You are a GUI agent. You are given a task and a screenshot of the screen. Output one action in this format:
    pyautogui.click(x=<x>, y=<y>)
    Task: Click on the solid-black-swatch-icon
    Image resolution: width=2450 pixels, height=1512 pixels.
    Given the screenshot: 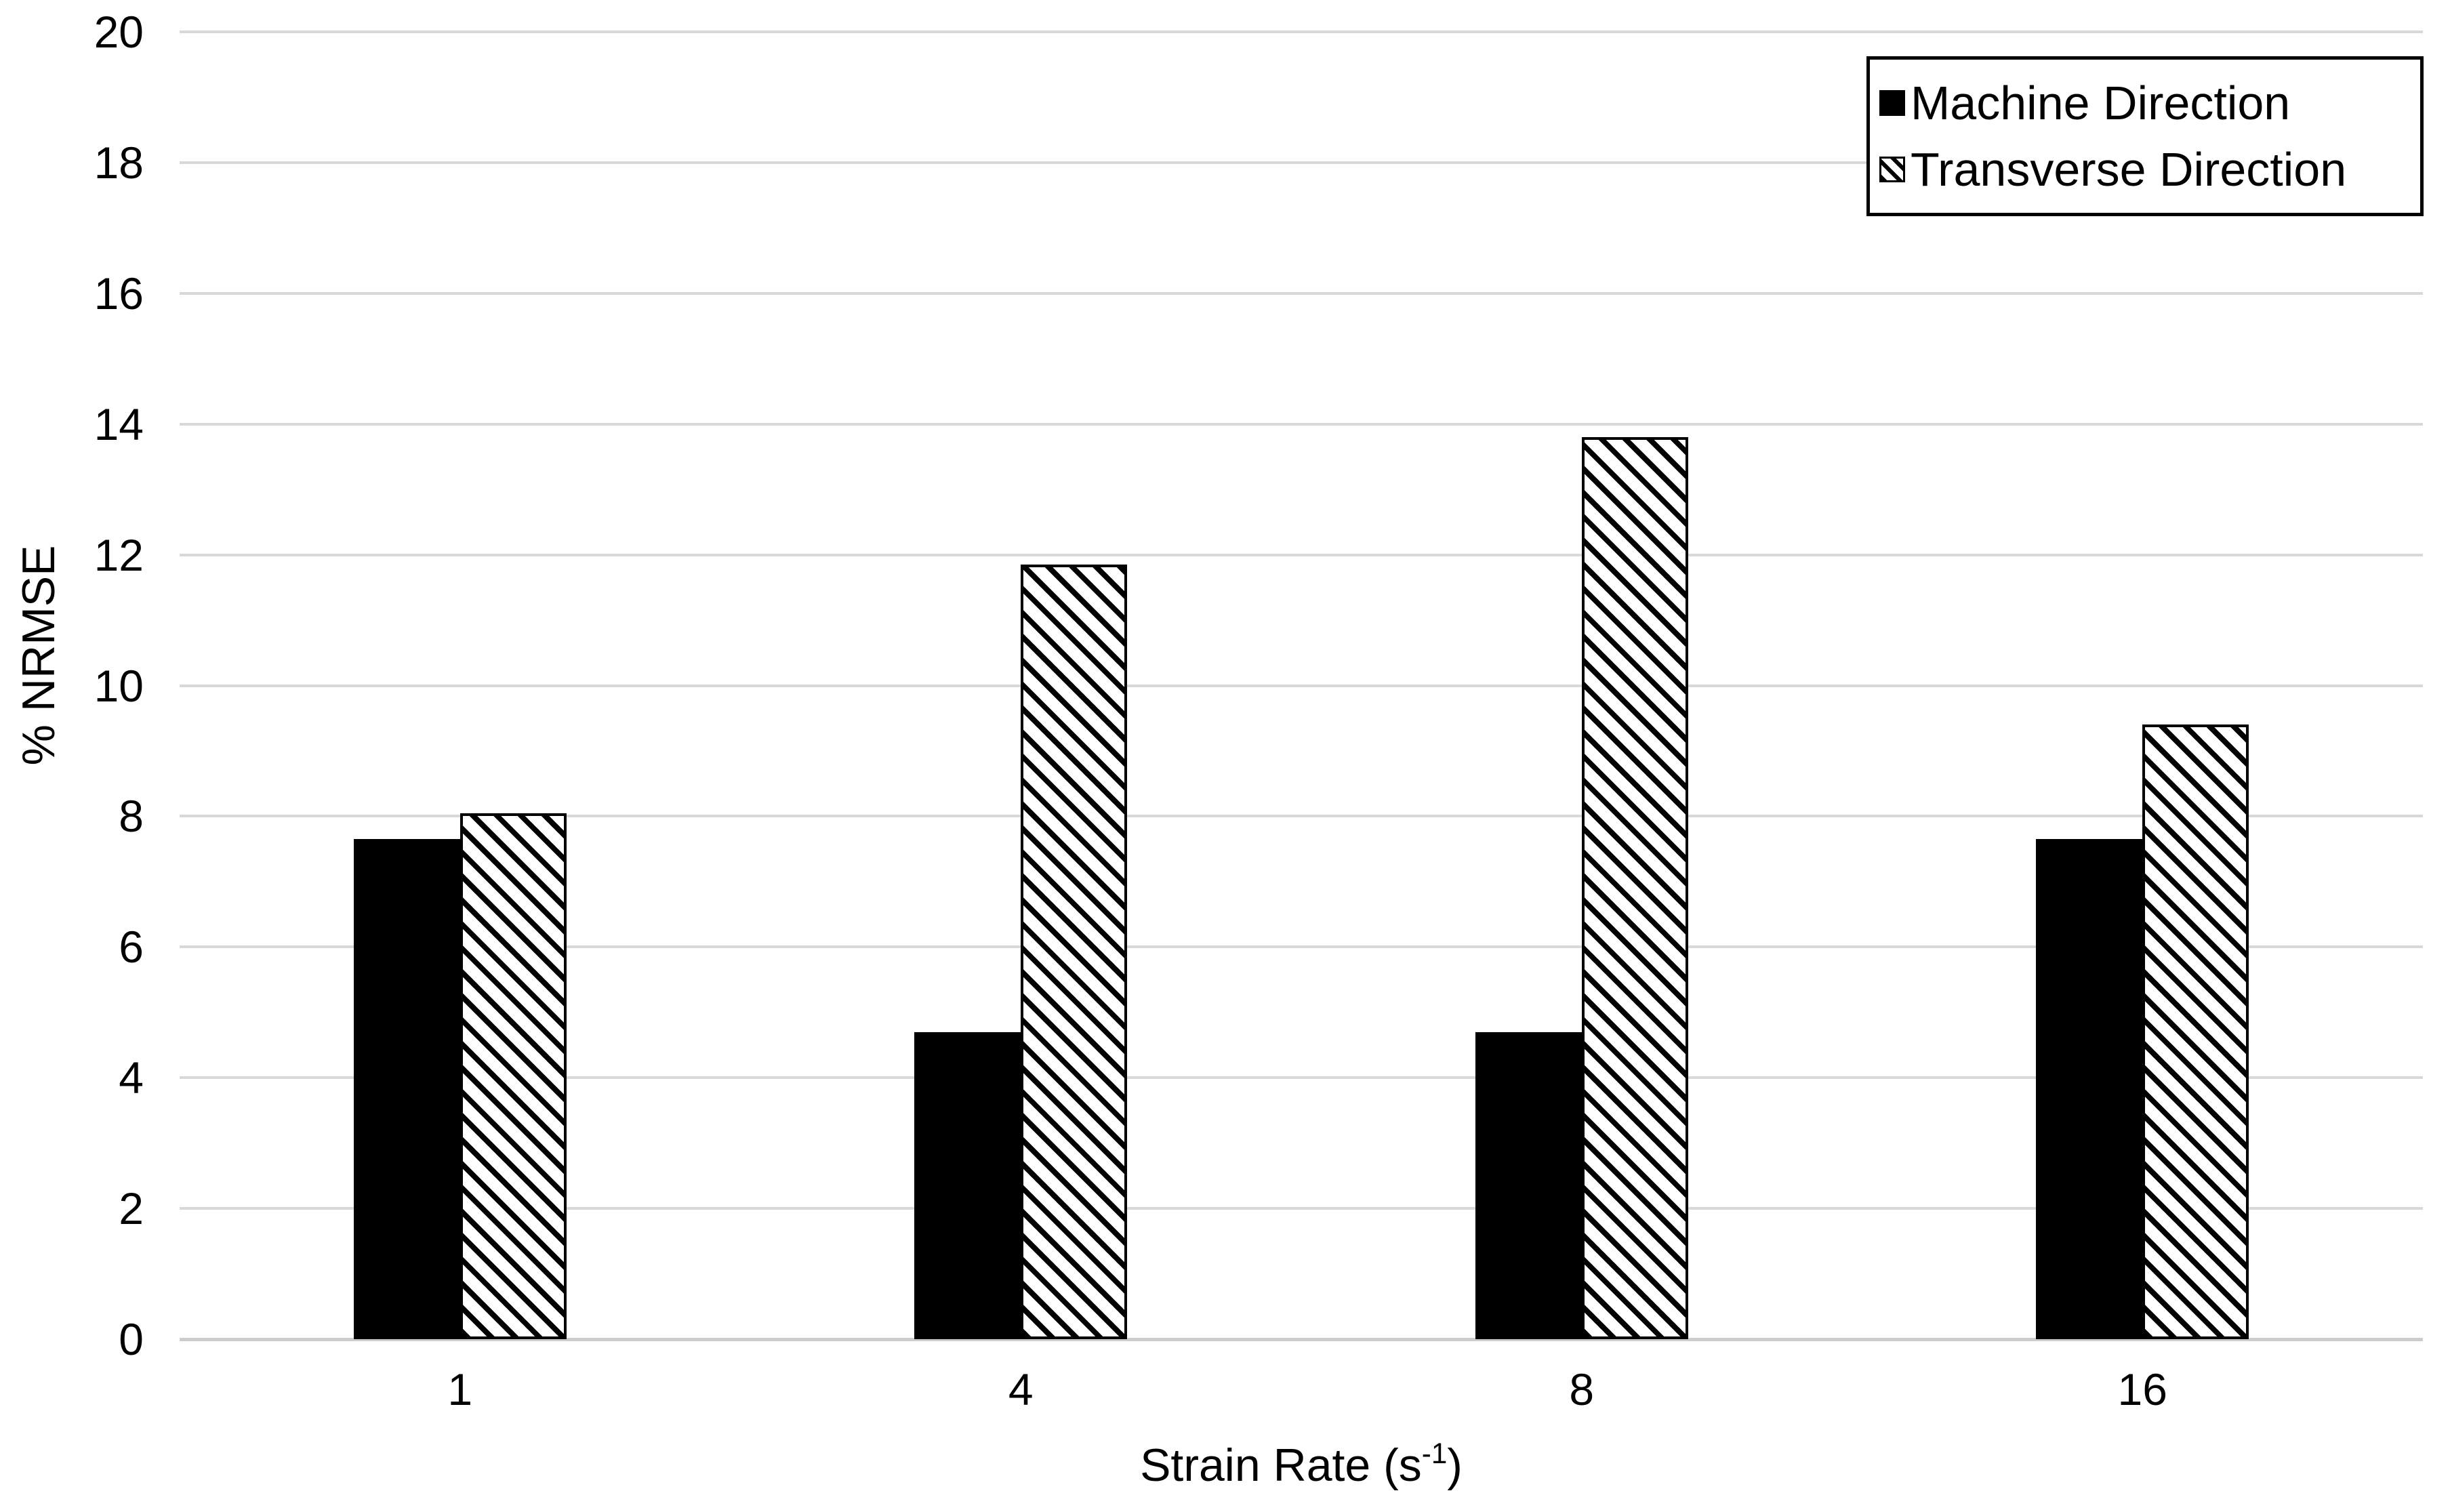 What is the action you would take?
    pyautogui.click(x=1892, y=103)
    